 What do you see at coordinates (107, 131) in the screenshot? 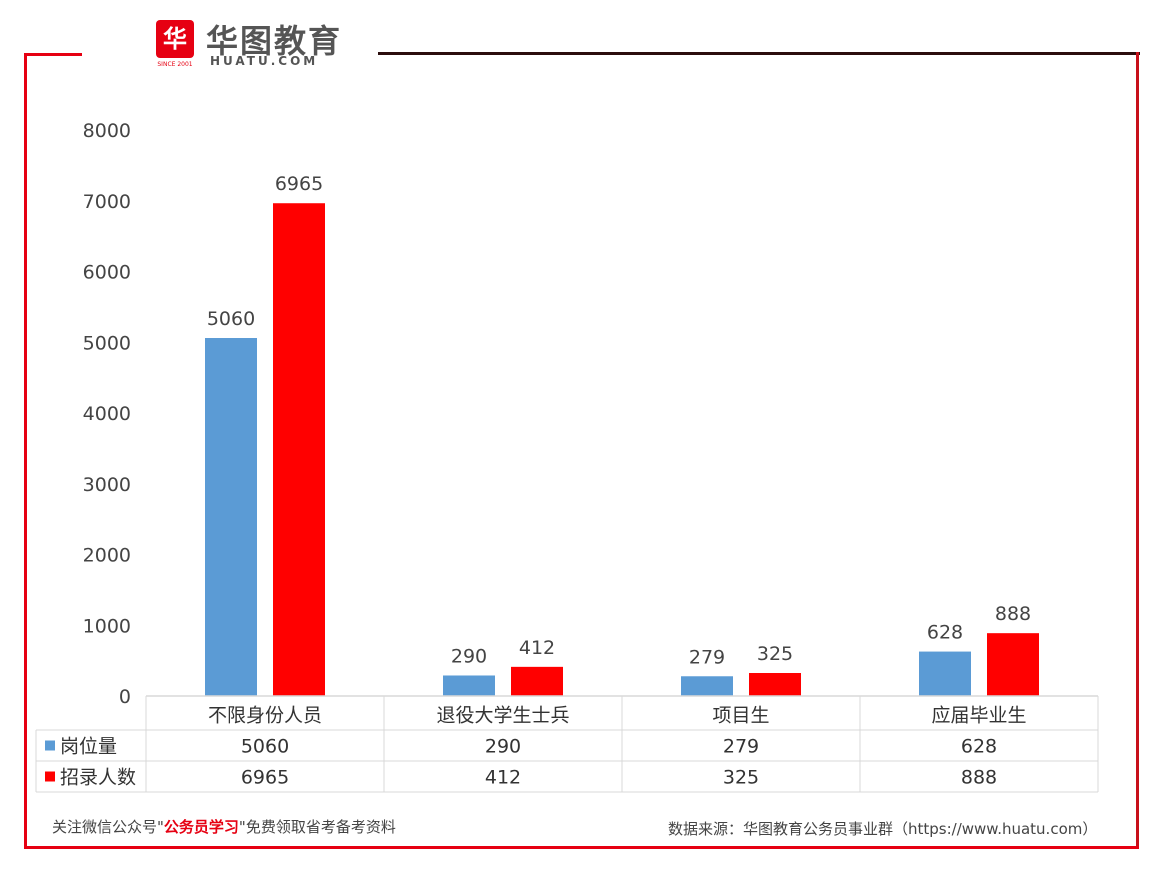
I see `y-tick-label: 8000` at bounding box center [107, 131].